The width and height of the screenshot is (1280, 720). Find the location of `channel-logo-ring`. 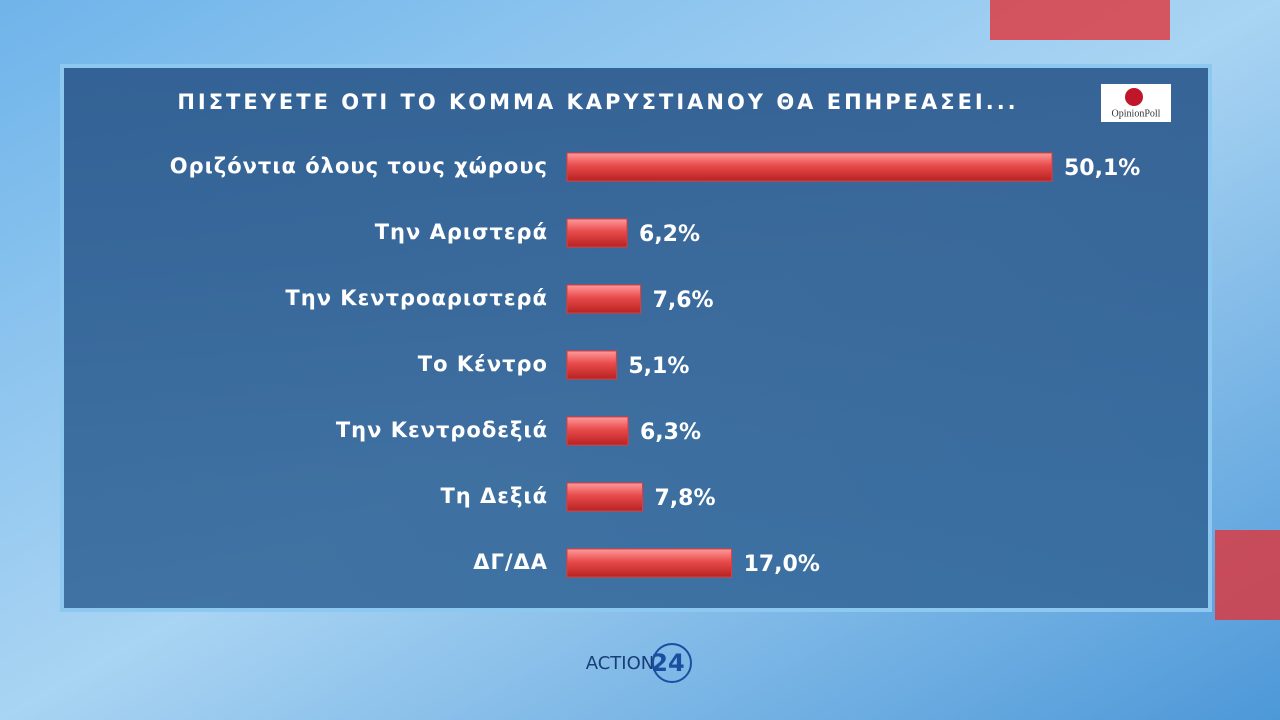

channel-logo-ring is located at coordinates (672, 663).